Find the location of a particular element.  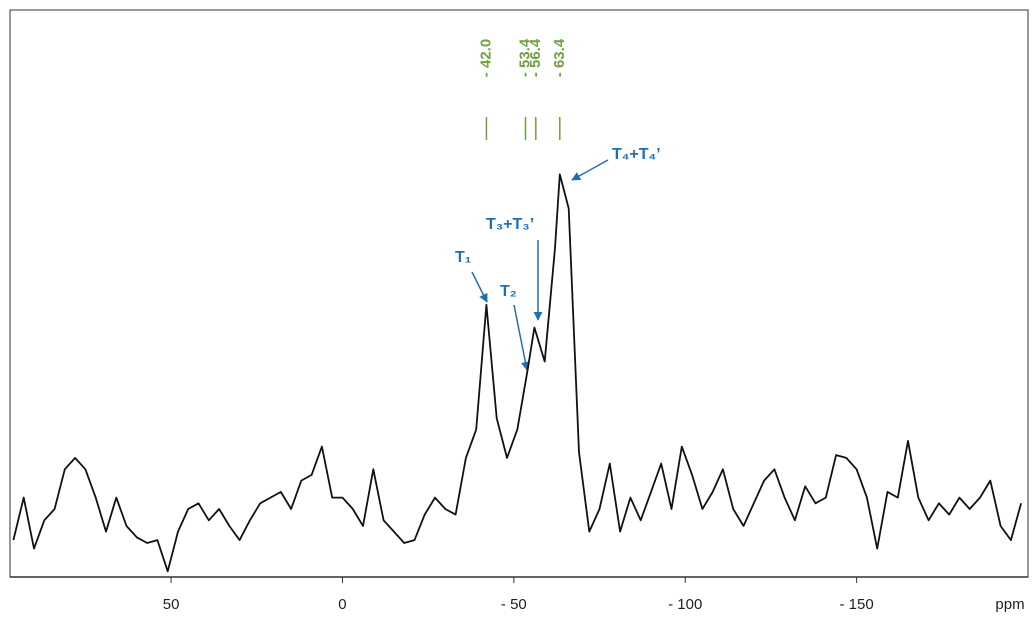

x-tick-label: - 150 is located at coordinates (857, 604).